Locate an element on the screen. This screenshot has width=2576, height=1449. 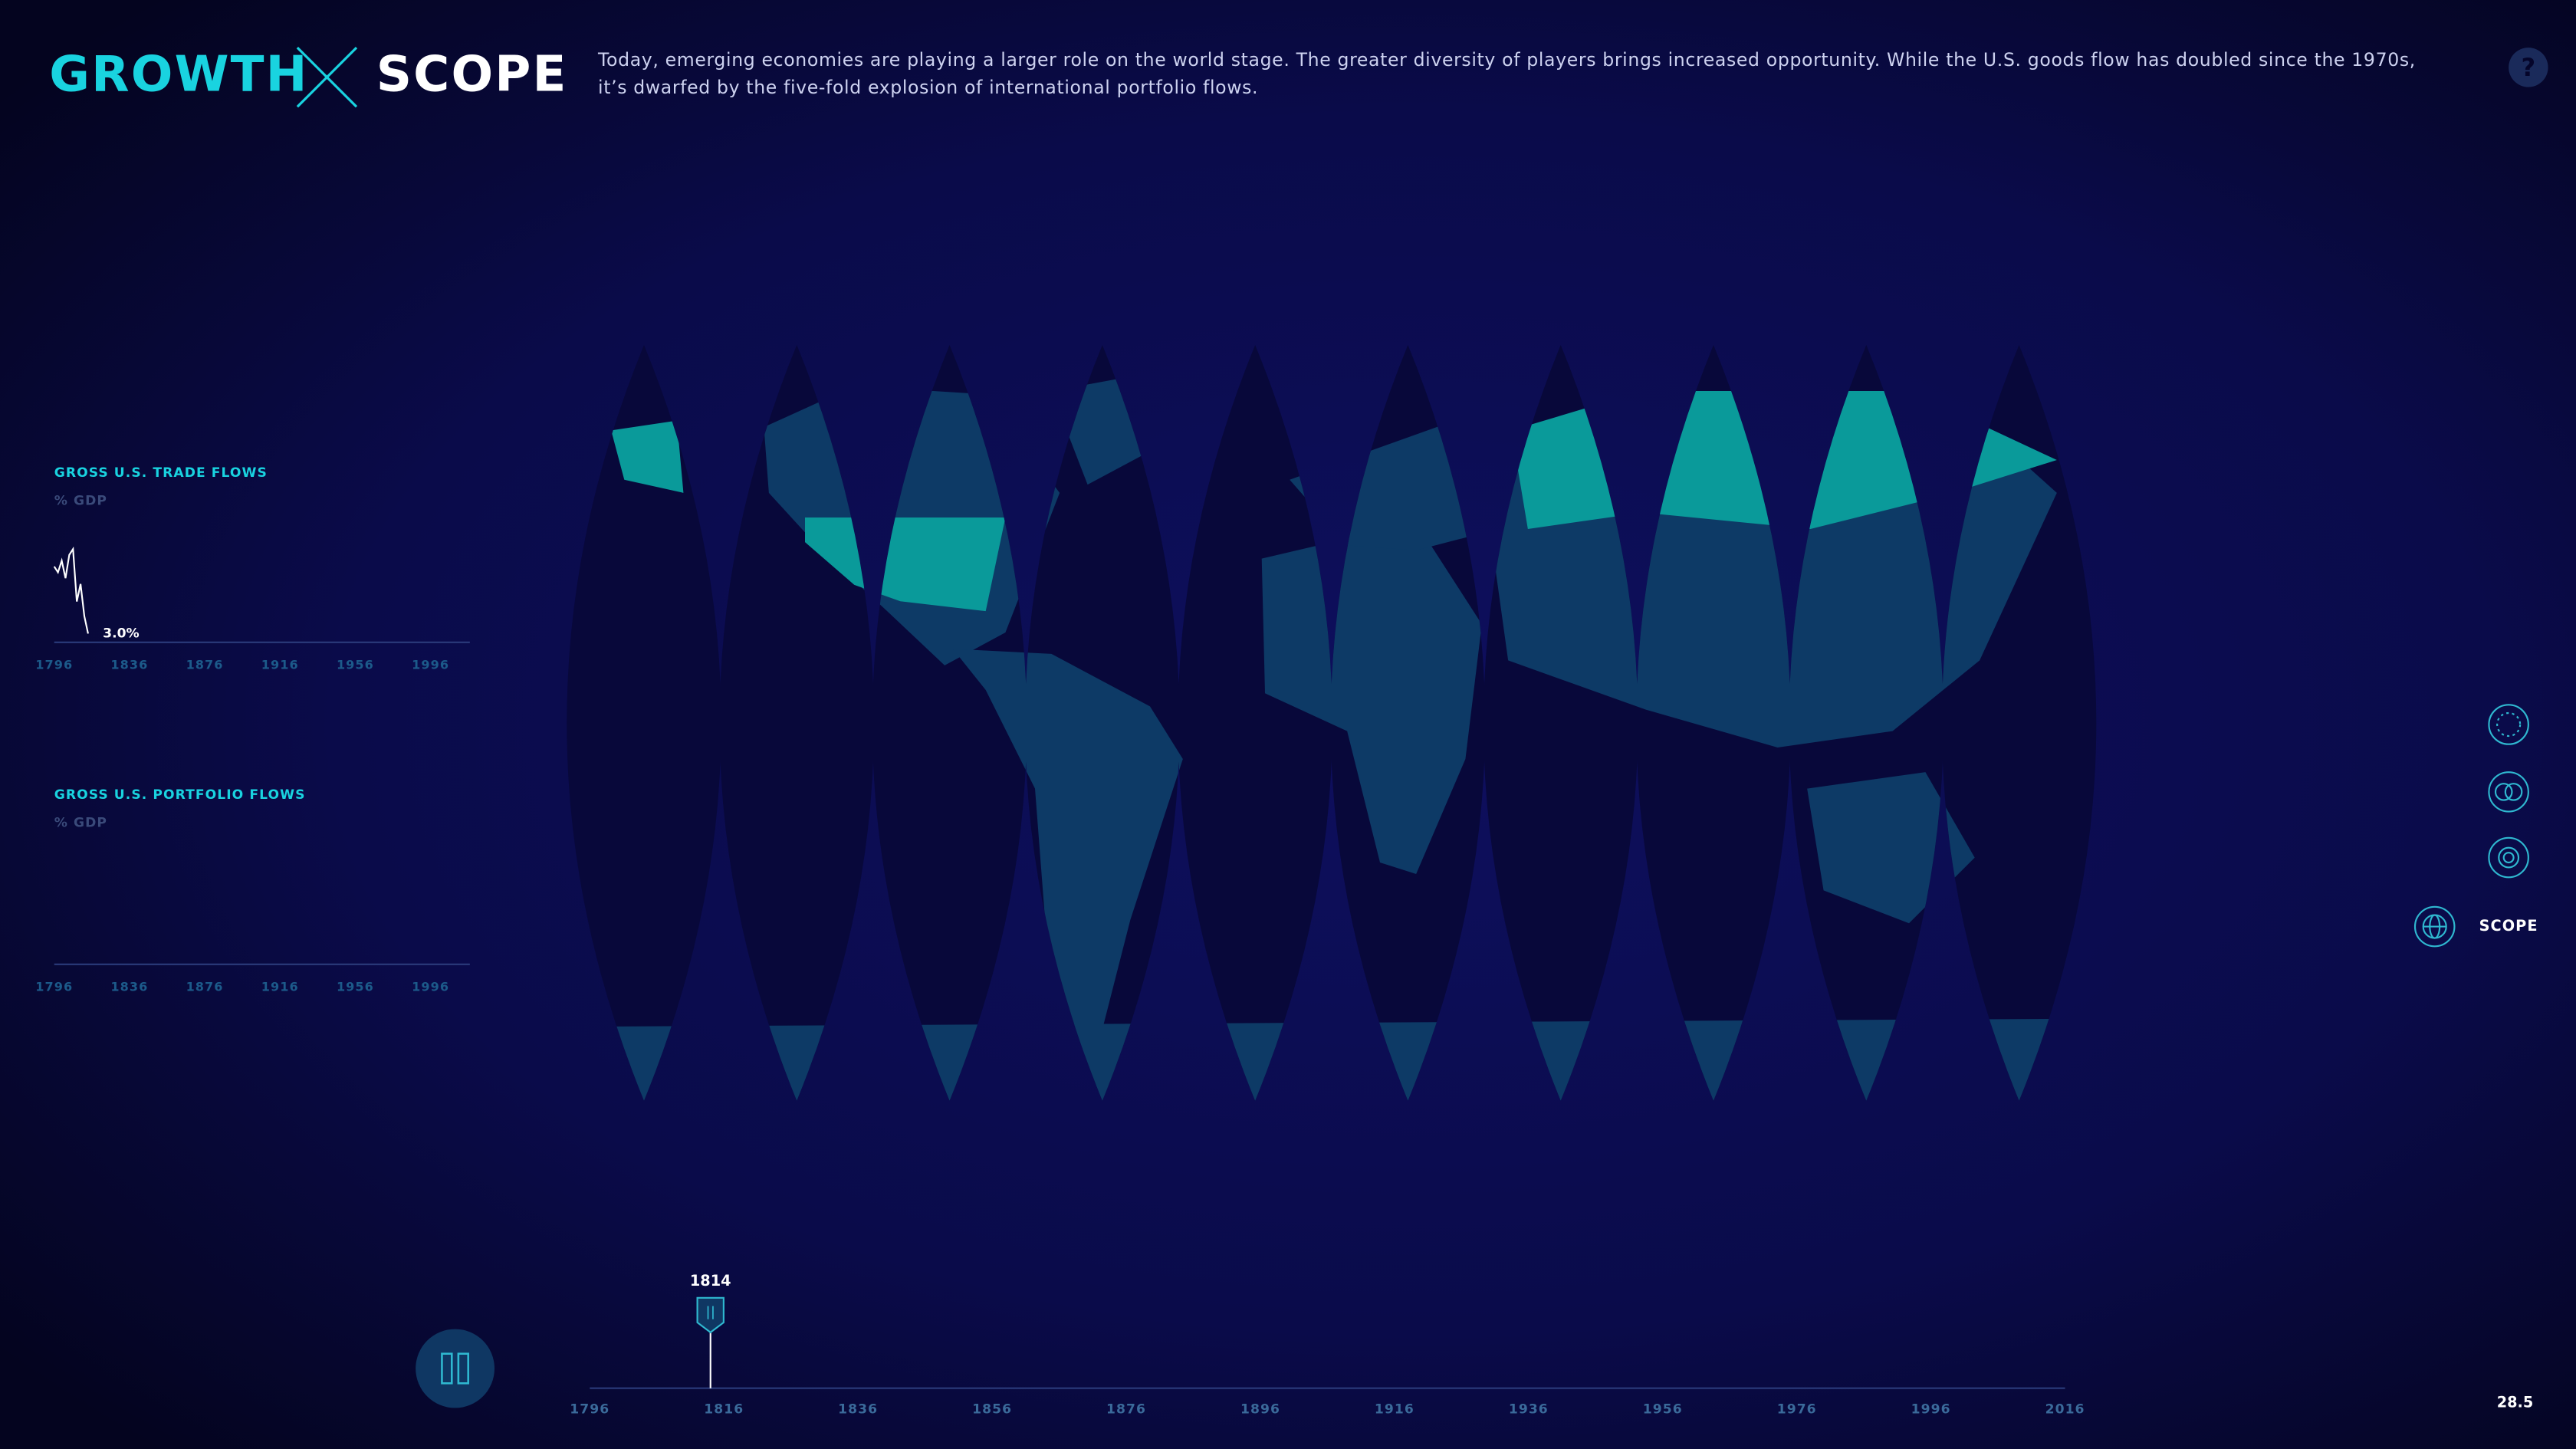
timeline-tick-label: 1836 is located at coordinates (858, 1410).